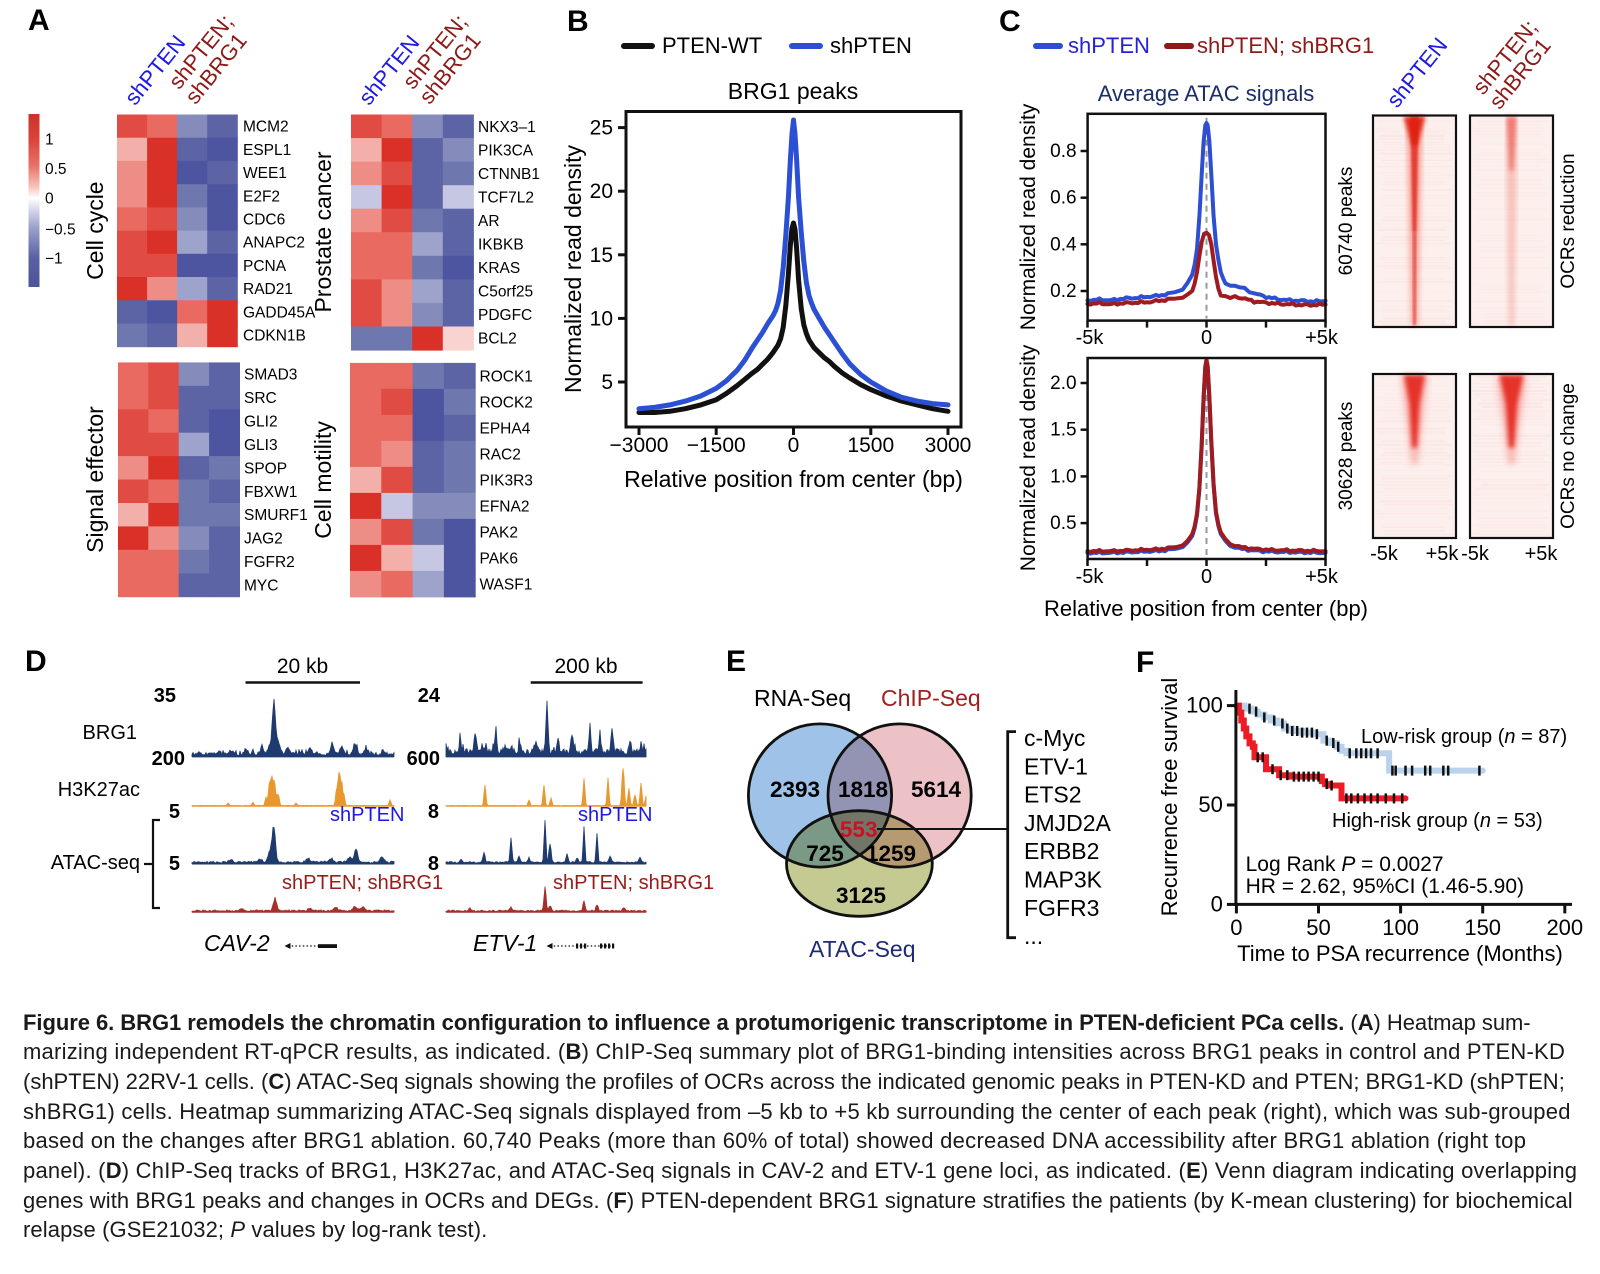 This screenshot has width=1600, height=1274. I want to click on svg-text: E, so click(736, 661).